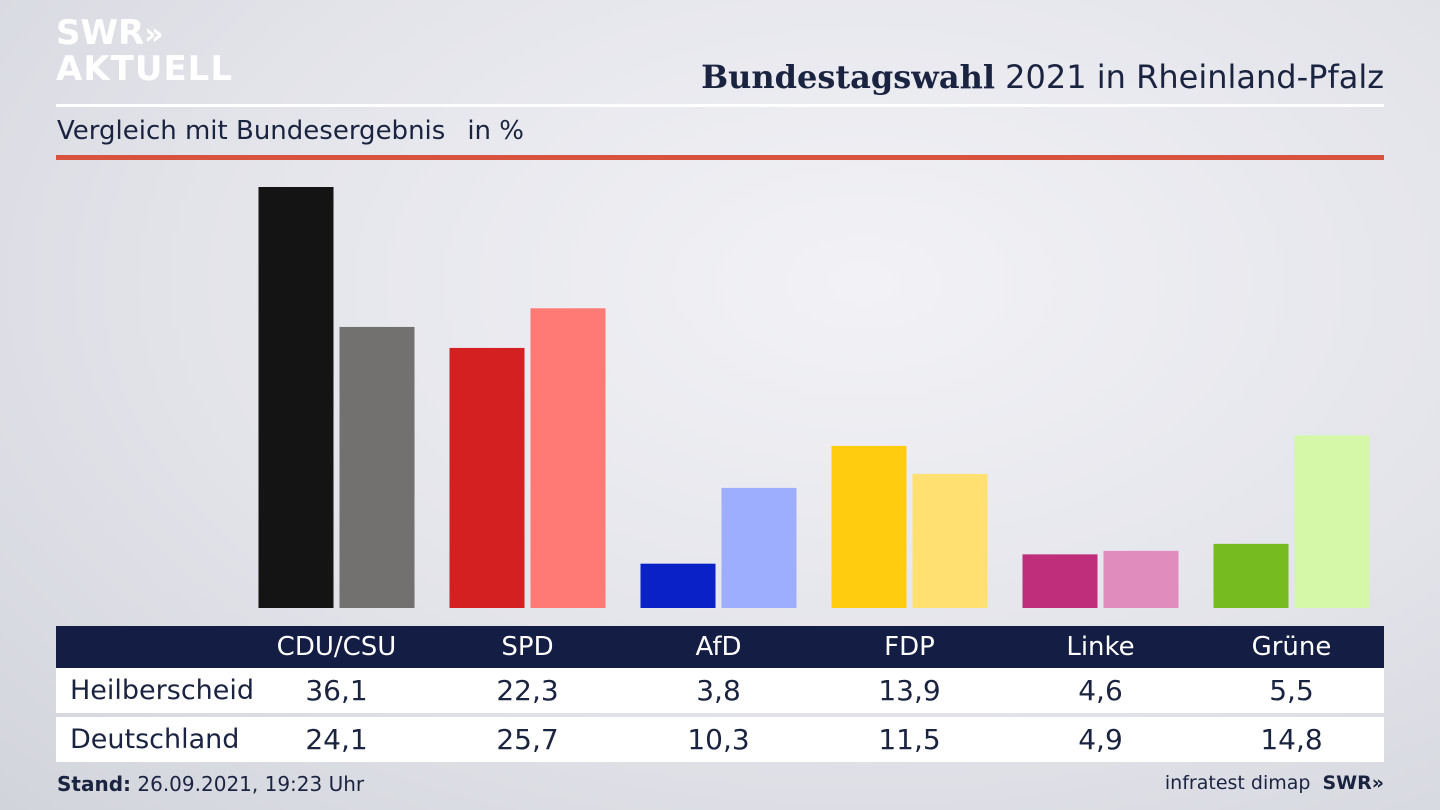  Describe the element at coordinates (251, 131) in the screenshot. I see `subtitle-text: Vergleich mit Bundesergebnis` at that location.